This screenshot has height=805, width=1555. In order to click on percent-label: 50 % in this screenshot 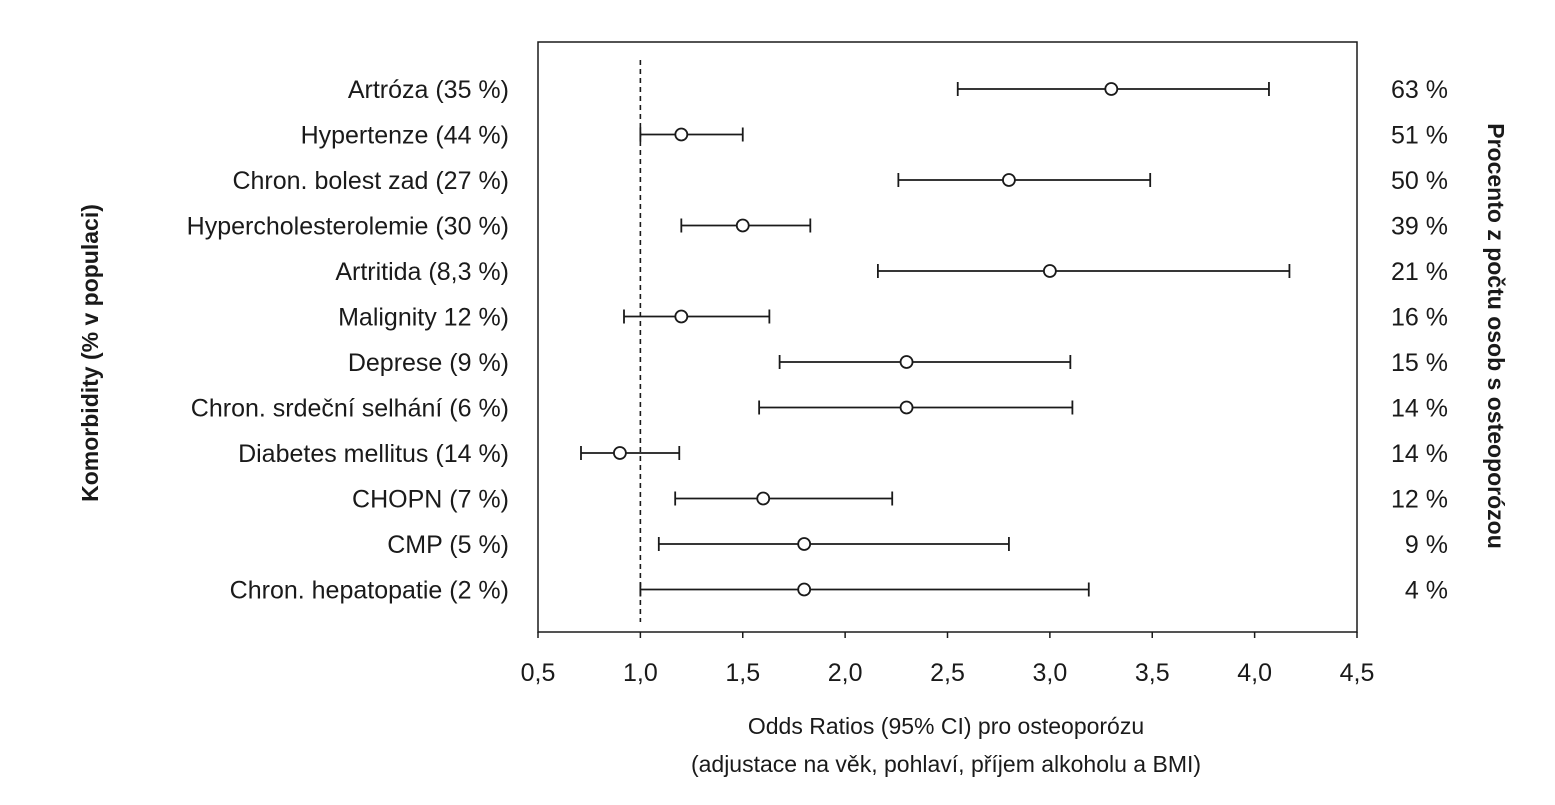, I will do `click(1419, 181)`.